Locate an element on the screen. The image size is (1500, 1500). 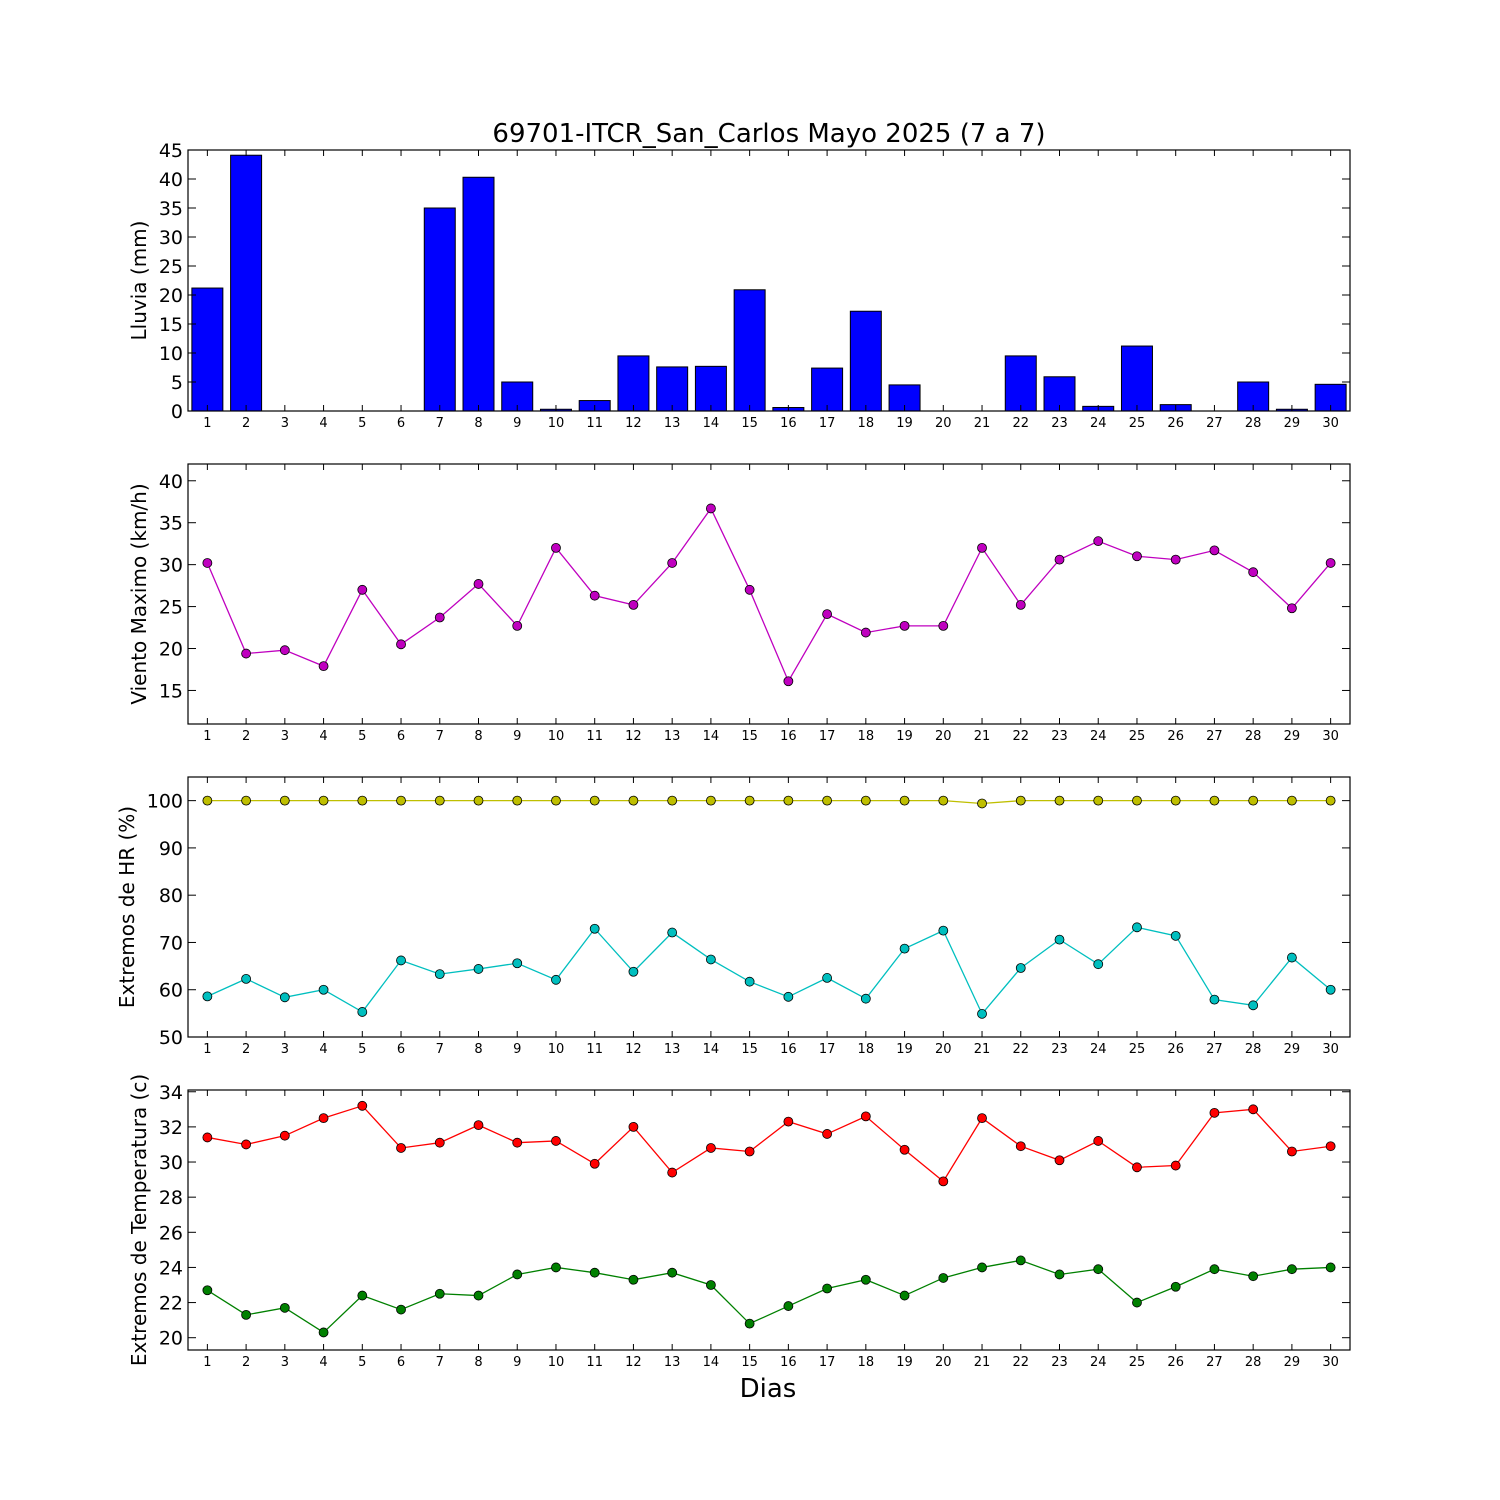
x-tick-label: 26 is located at coordinates (1175, 1362).